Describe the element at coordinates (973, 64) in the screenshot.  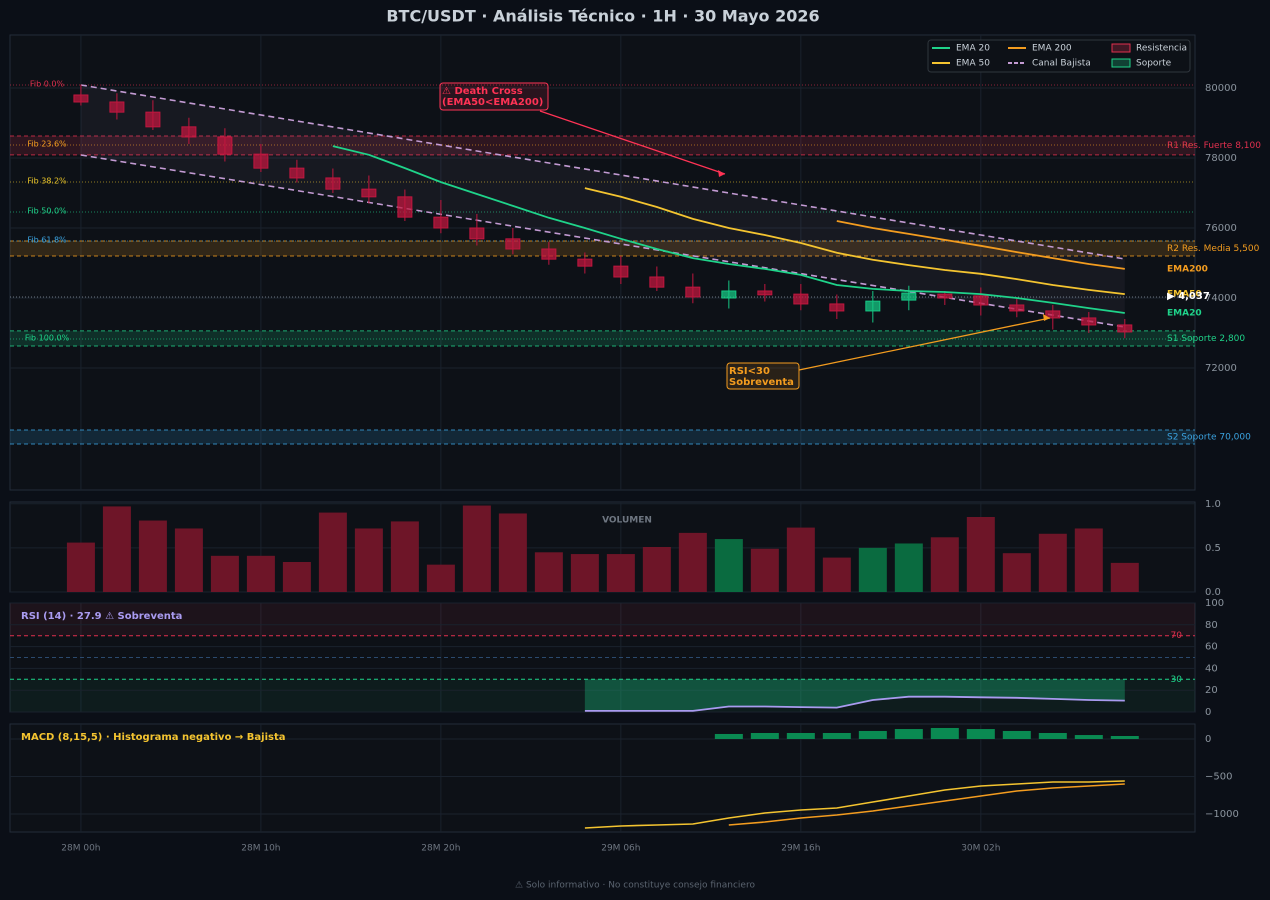
I see `legend-label: EMA 50` at that location.